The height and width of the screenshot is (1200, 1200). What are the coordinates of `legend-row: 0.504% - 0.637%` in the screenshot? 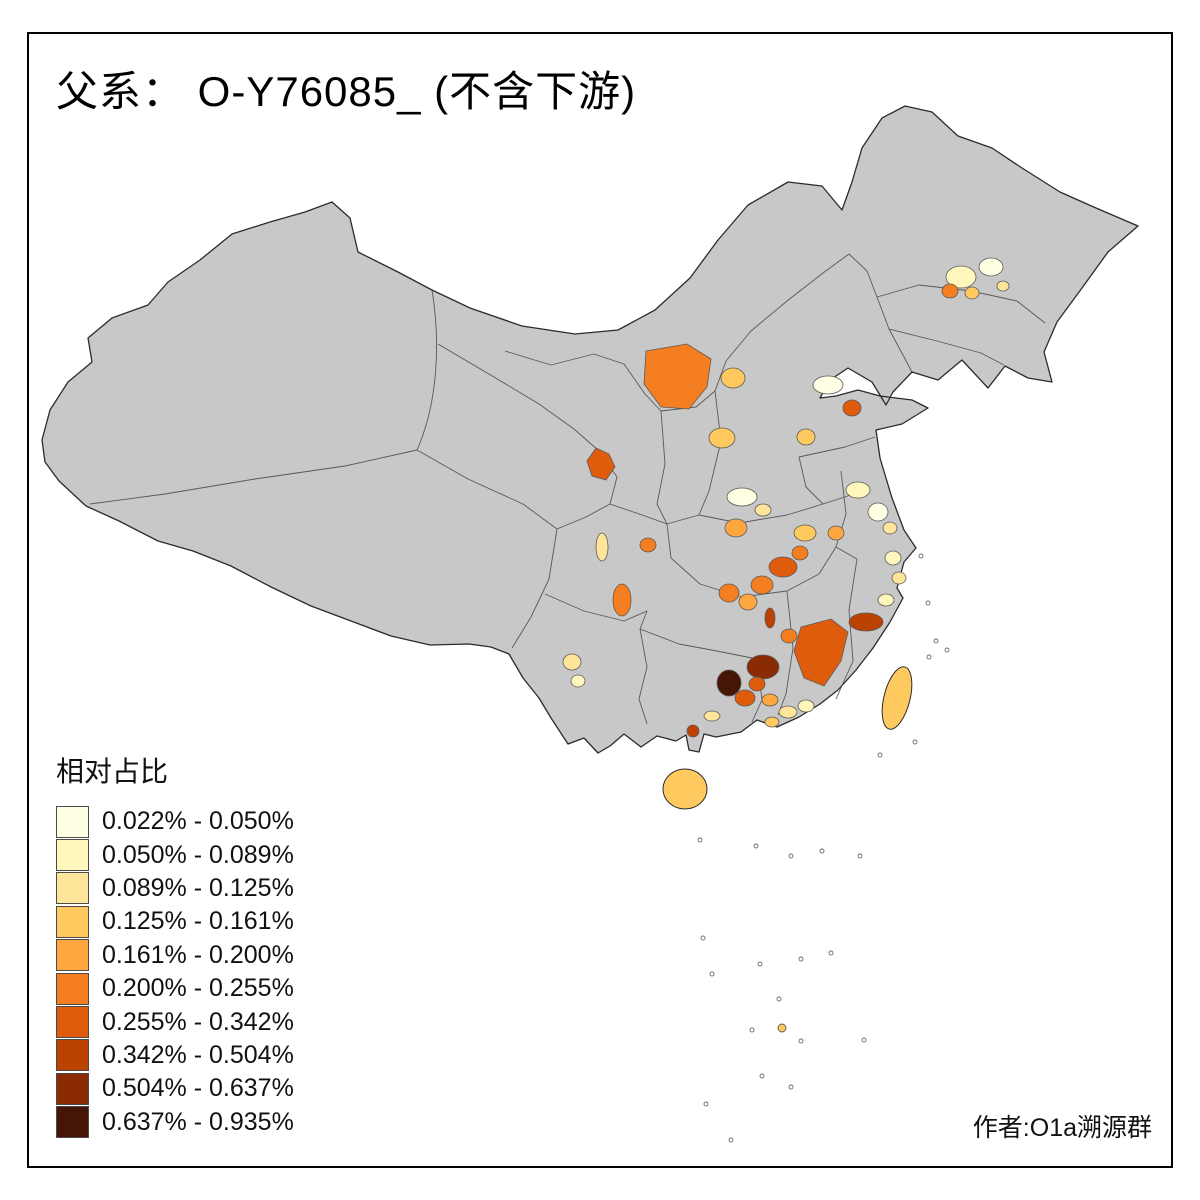 It's located at (175, 1088).